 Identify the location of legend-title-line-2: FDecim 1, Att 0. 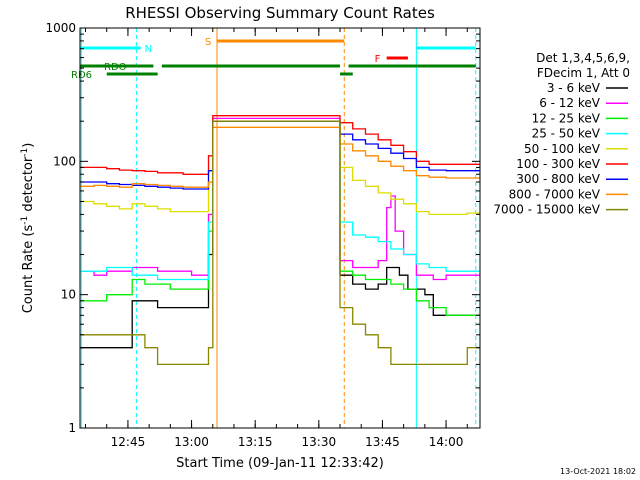
(583, 73).